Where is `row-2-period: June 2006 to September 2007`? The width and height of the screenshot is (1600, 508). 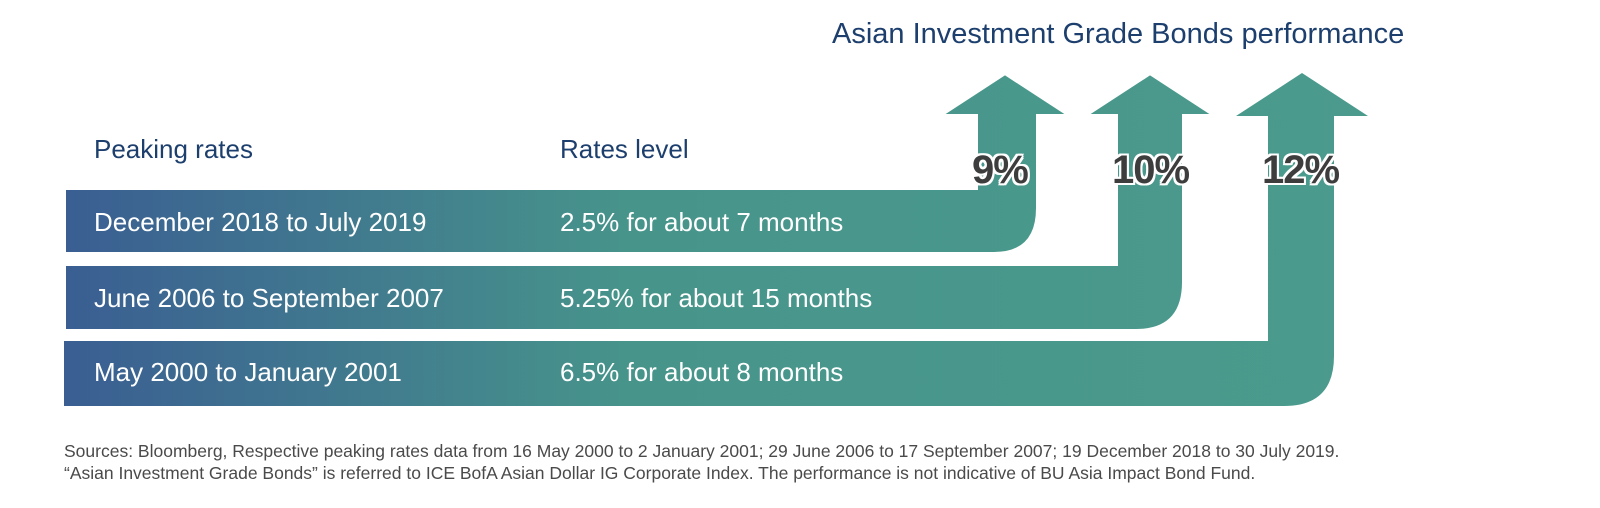
row-2-period: June 2006 to September 2007 is located at coordinates (269, 298).